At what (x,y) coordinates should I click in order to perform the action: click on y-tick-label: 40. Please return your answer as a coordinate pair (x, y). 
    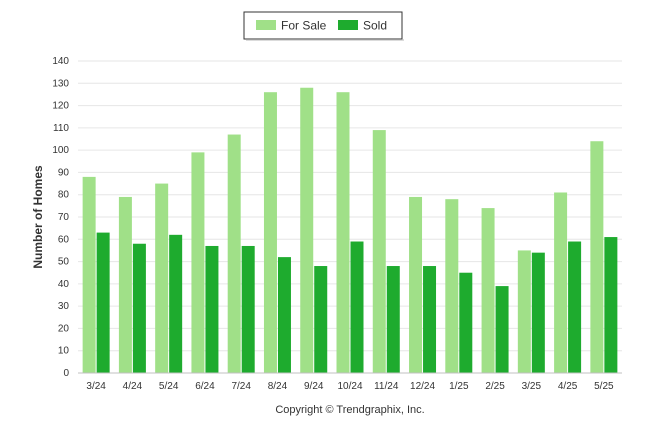
    Looking at the image, I should click on (64, 284).